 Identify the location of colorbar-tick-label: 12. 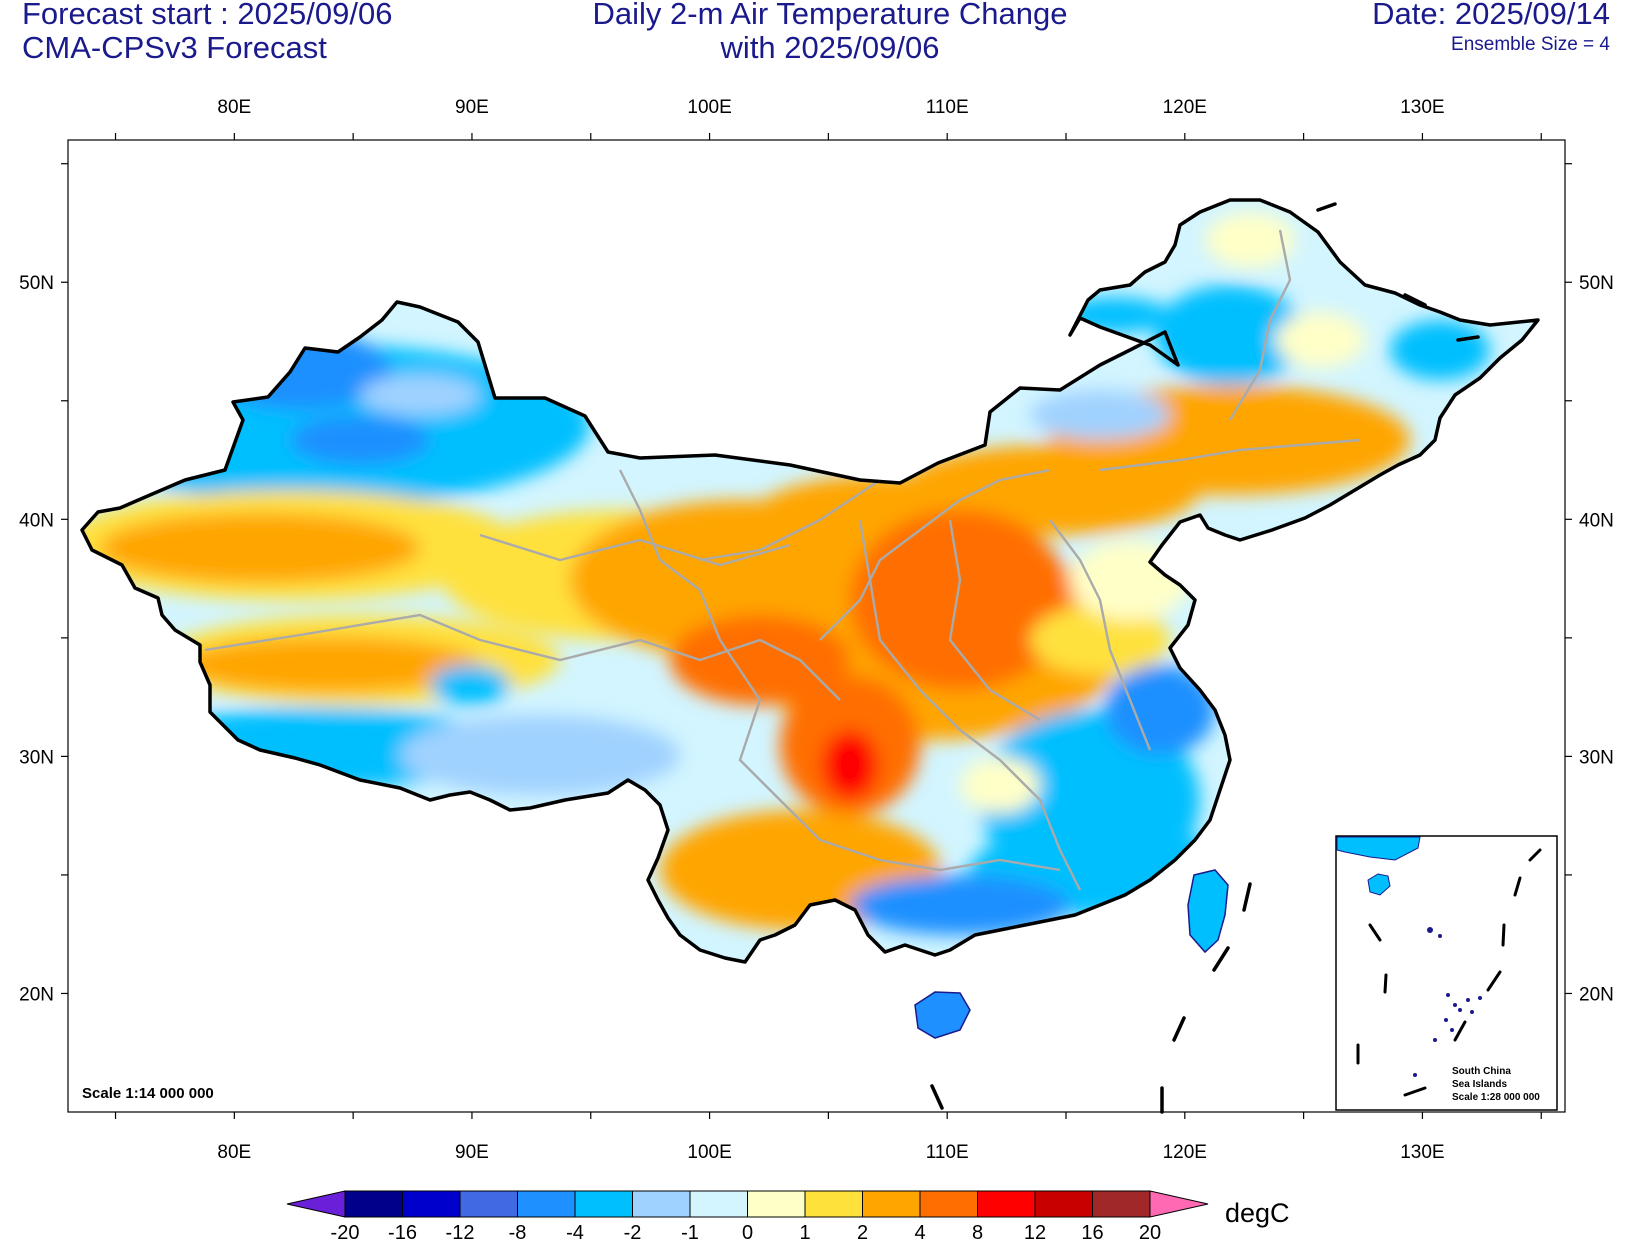
(1035, 1231).